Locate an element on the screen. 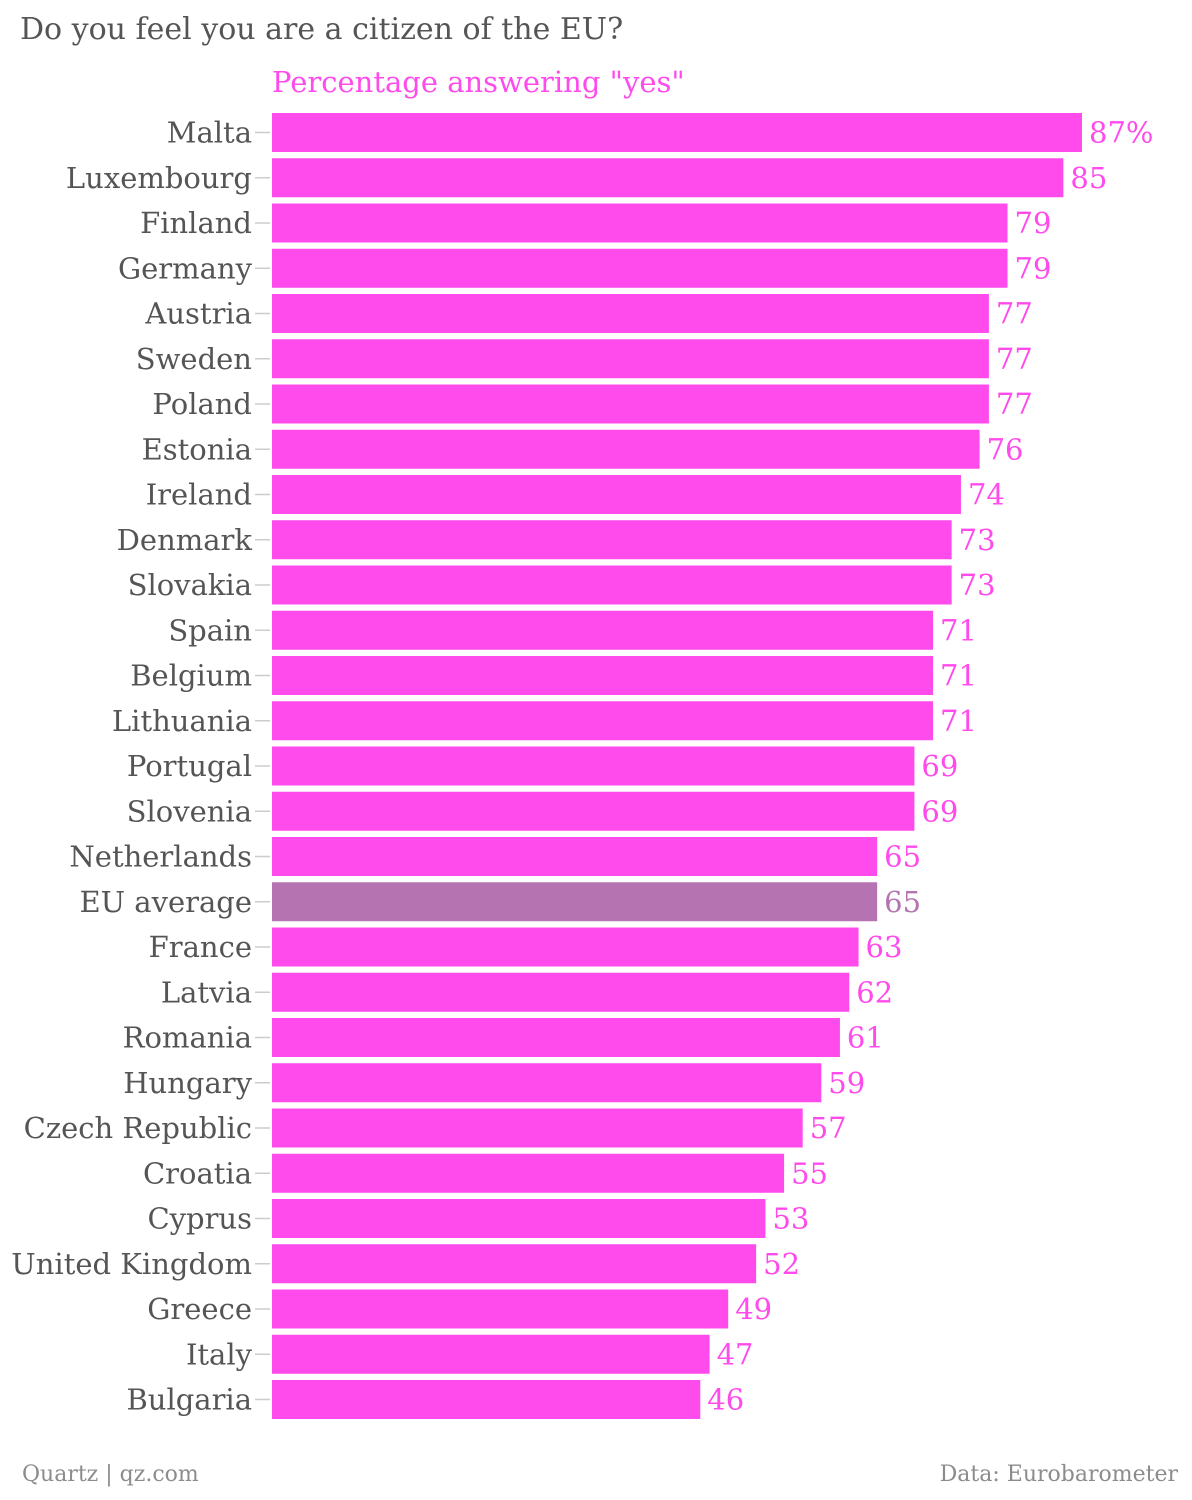  value-label-united-kingdom: 52 is located at coordinates (781, 1264).